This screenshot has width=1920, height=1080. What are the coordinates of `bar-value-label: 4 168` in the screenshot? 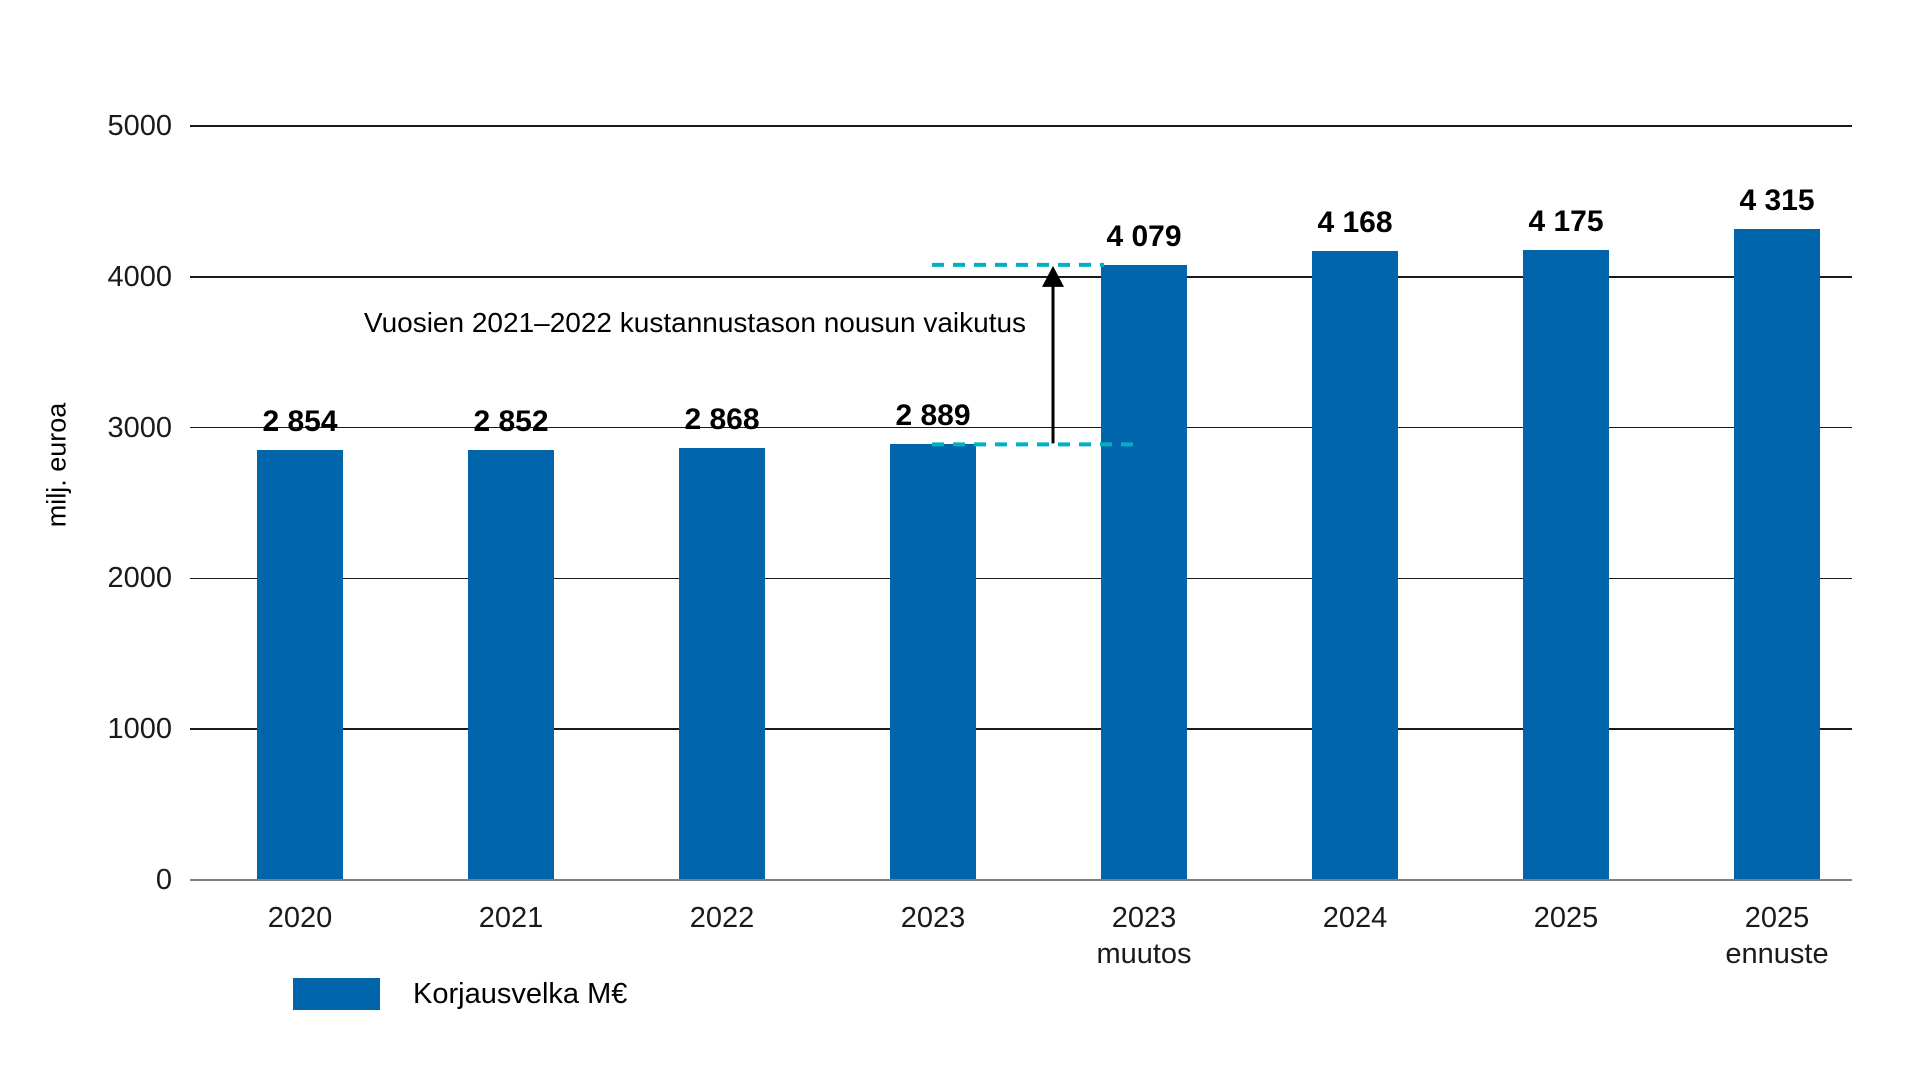 It's located at (1355, 223).